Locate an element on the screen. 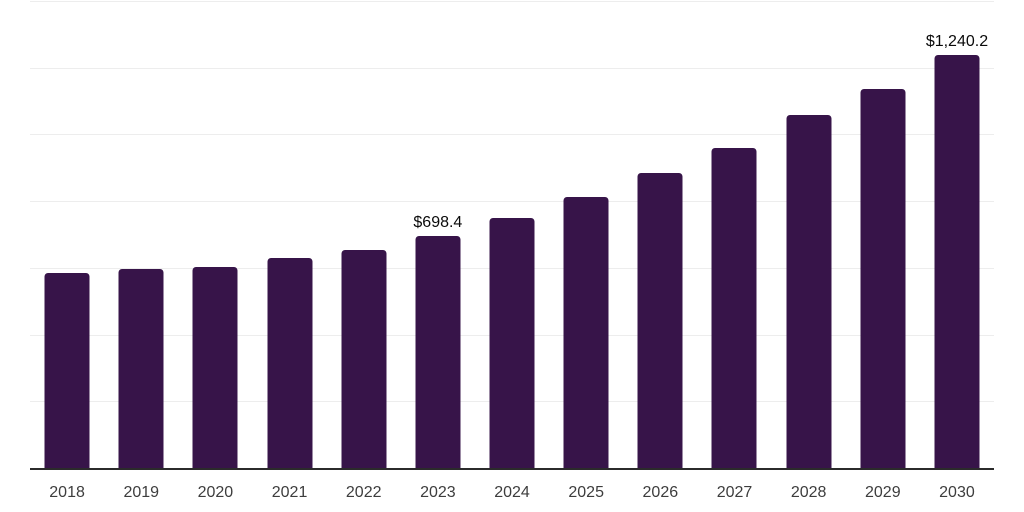 Image resolution: width=1024 pixels, height=512 pixels. x-tick-2026: 2026 is located at coordinates (660, 492).